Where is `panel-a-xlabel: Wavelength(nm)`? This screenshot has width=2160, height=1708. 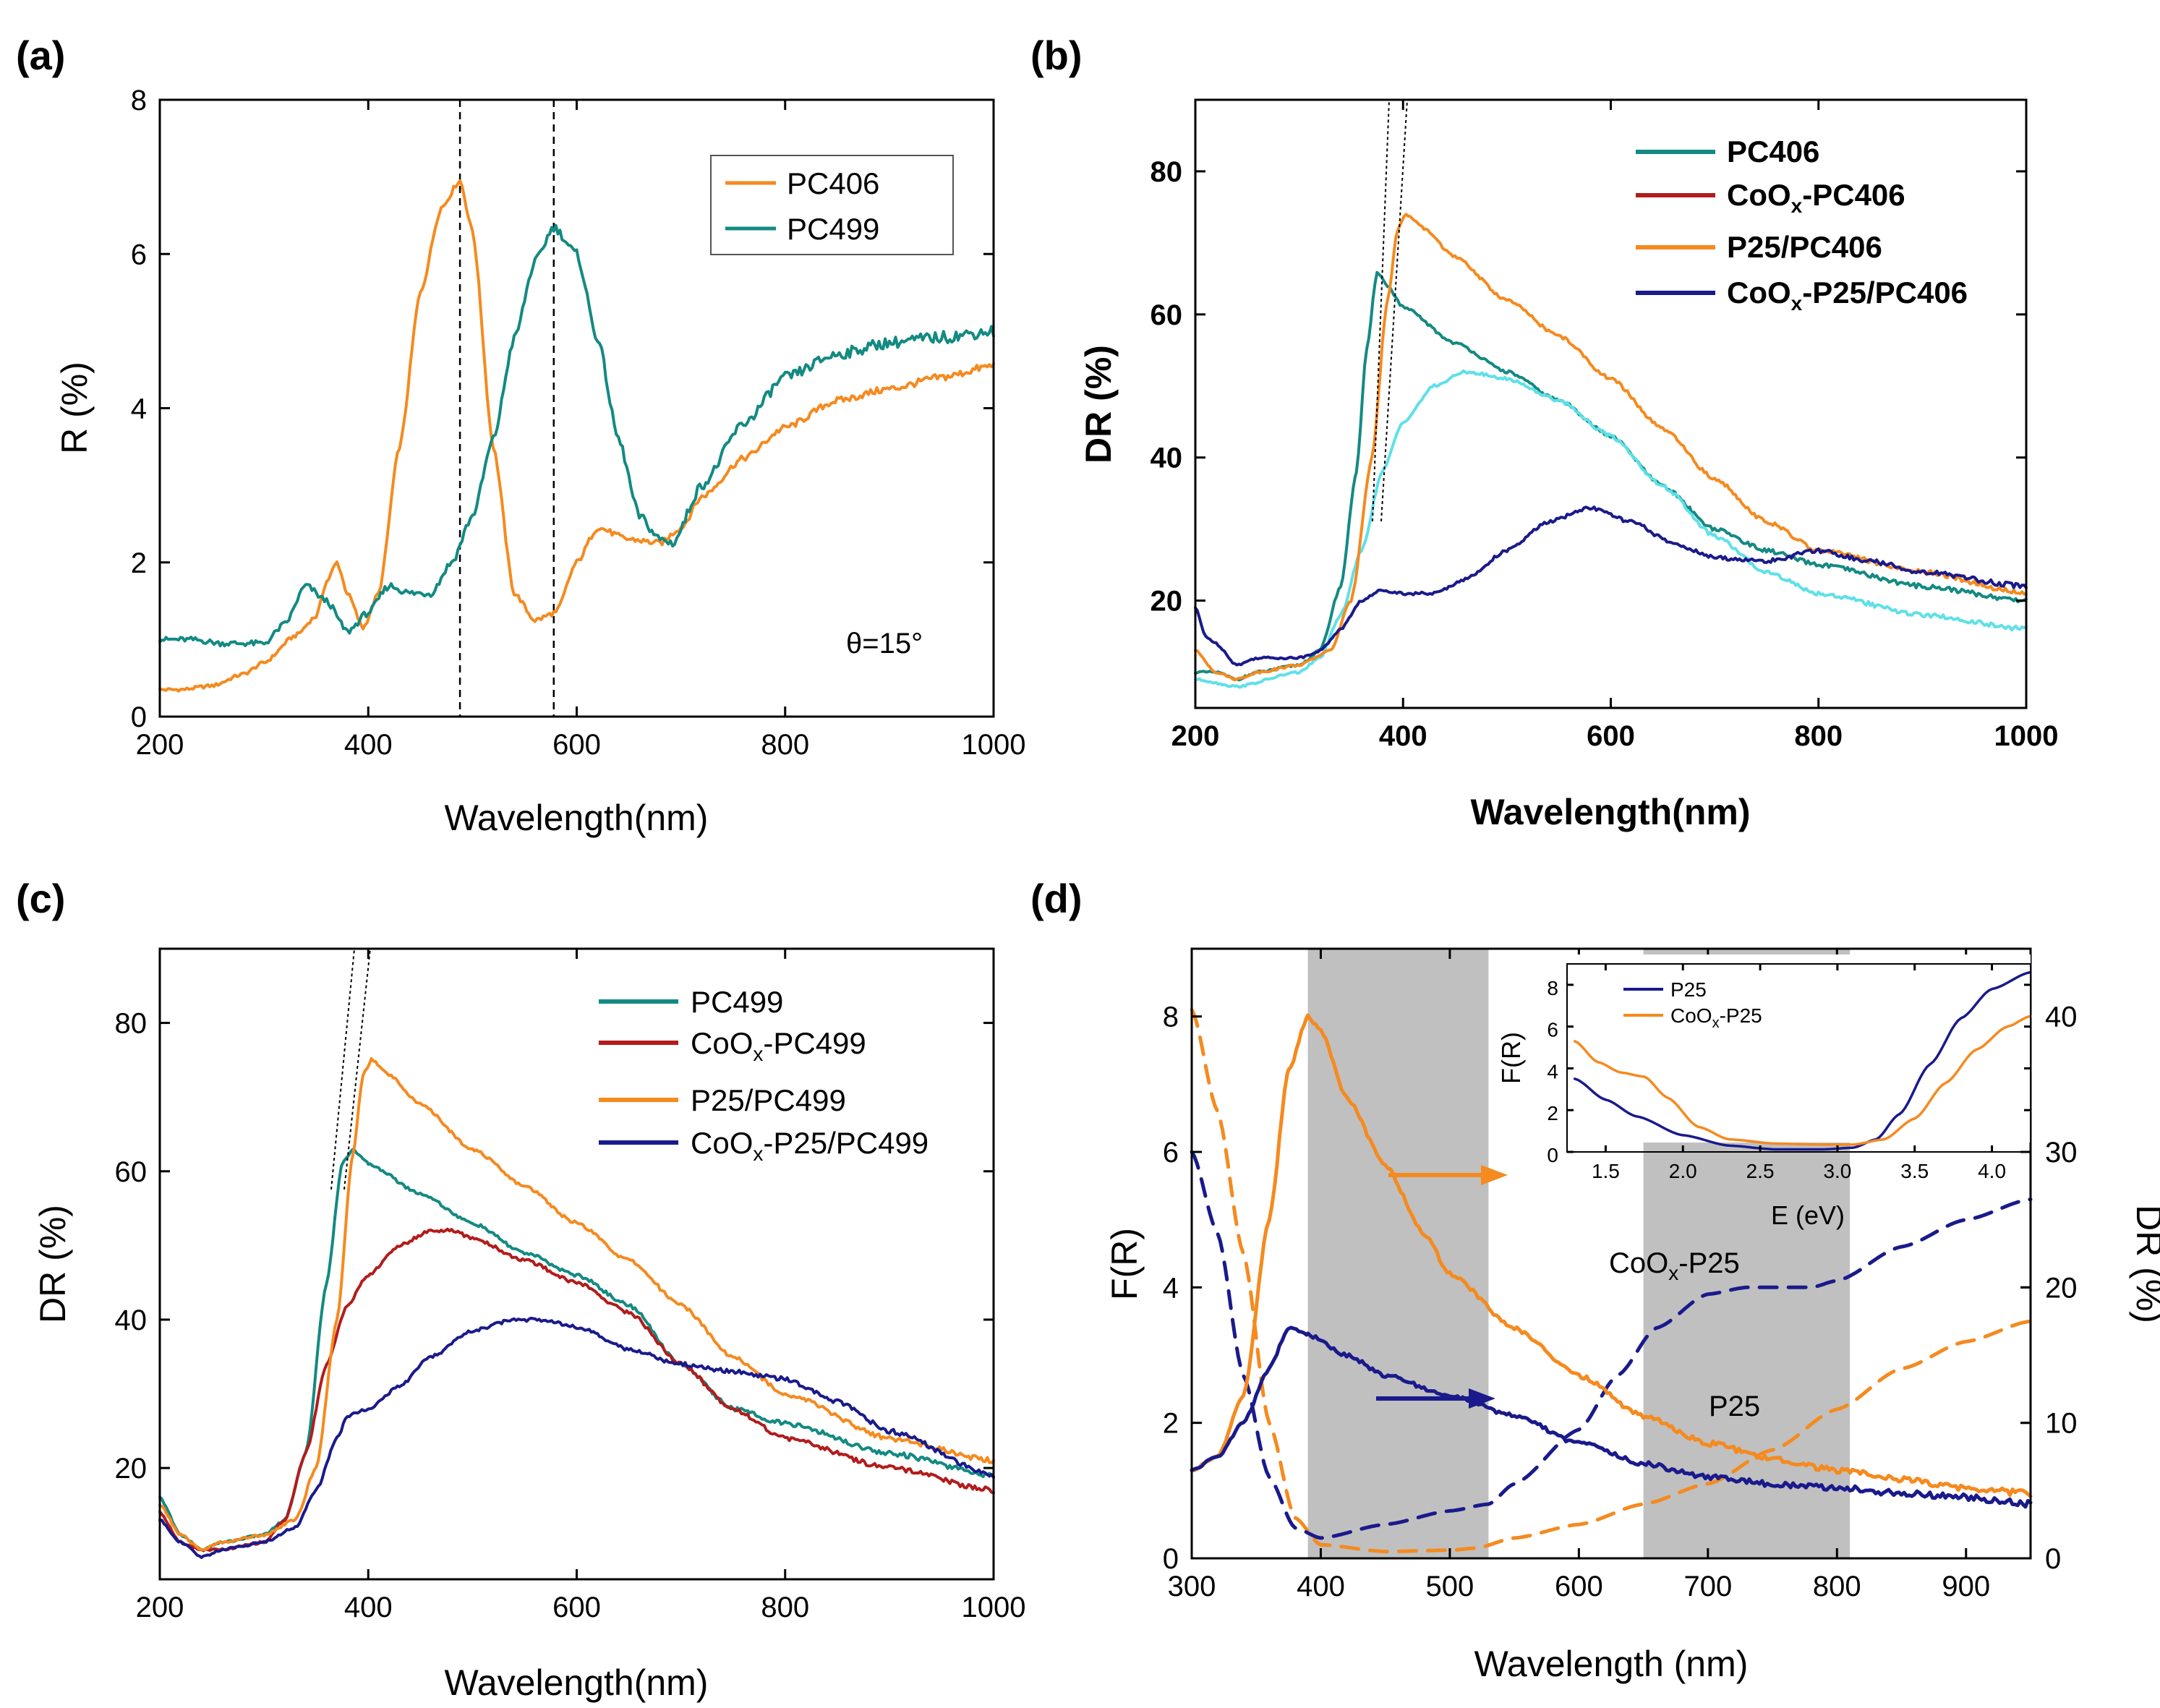 panel-a-xlabel: Wavelength(nm) is located at coordinates (577, 818).